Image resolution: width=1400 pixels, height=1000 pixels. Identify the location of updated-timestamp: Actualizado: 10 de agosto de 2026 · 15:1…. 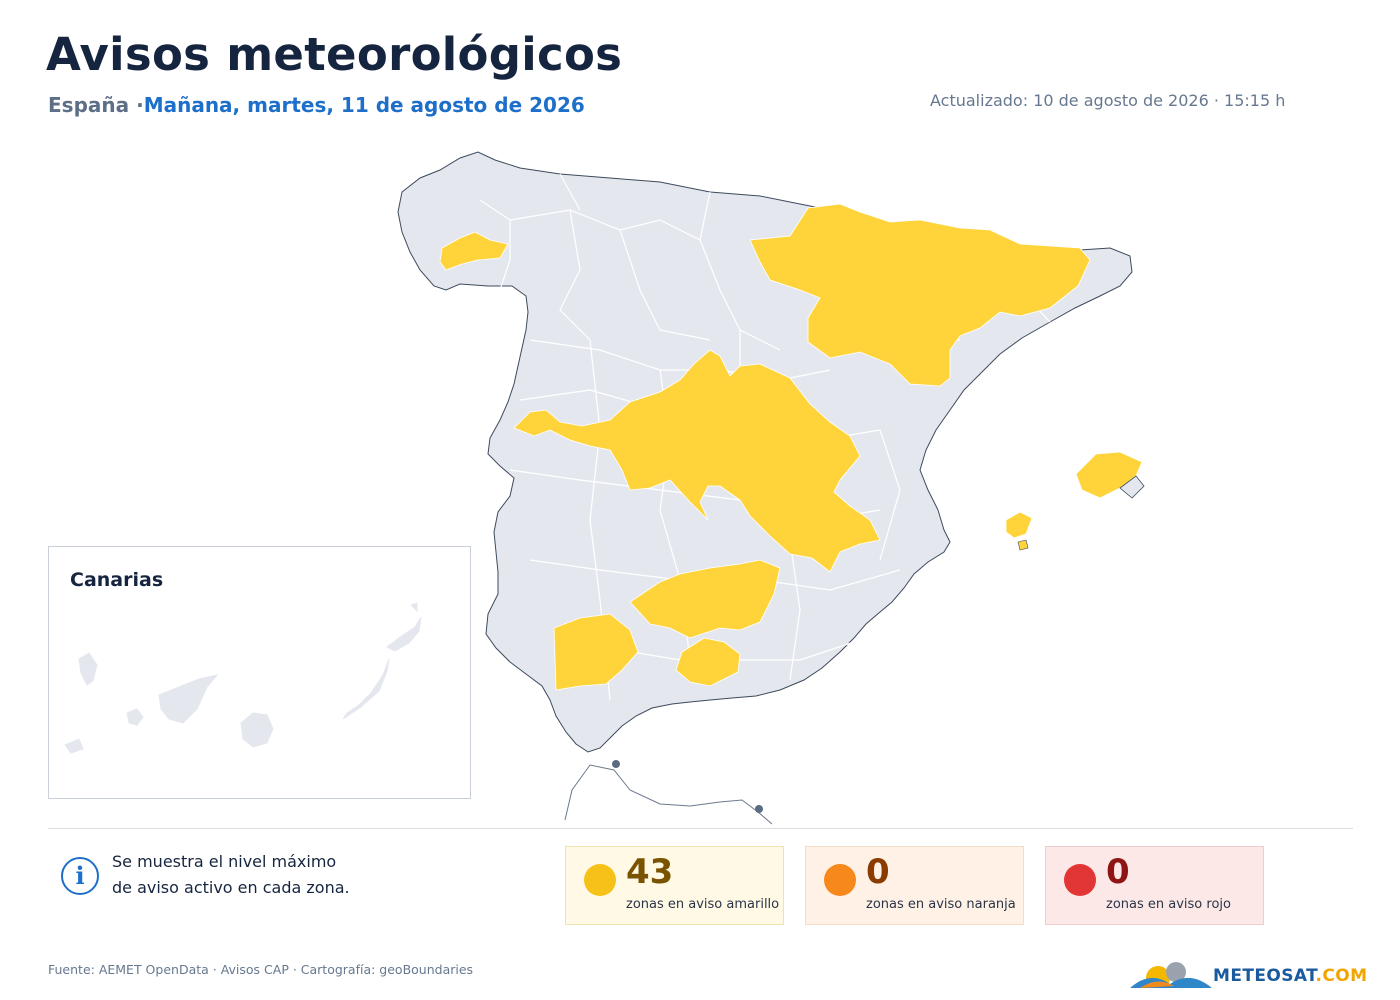
(1108, 100).